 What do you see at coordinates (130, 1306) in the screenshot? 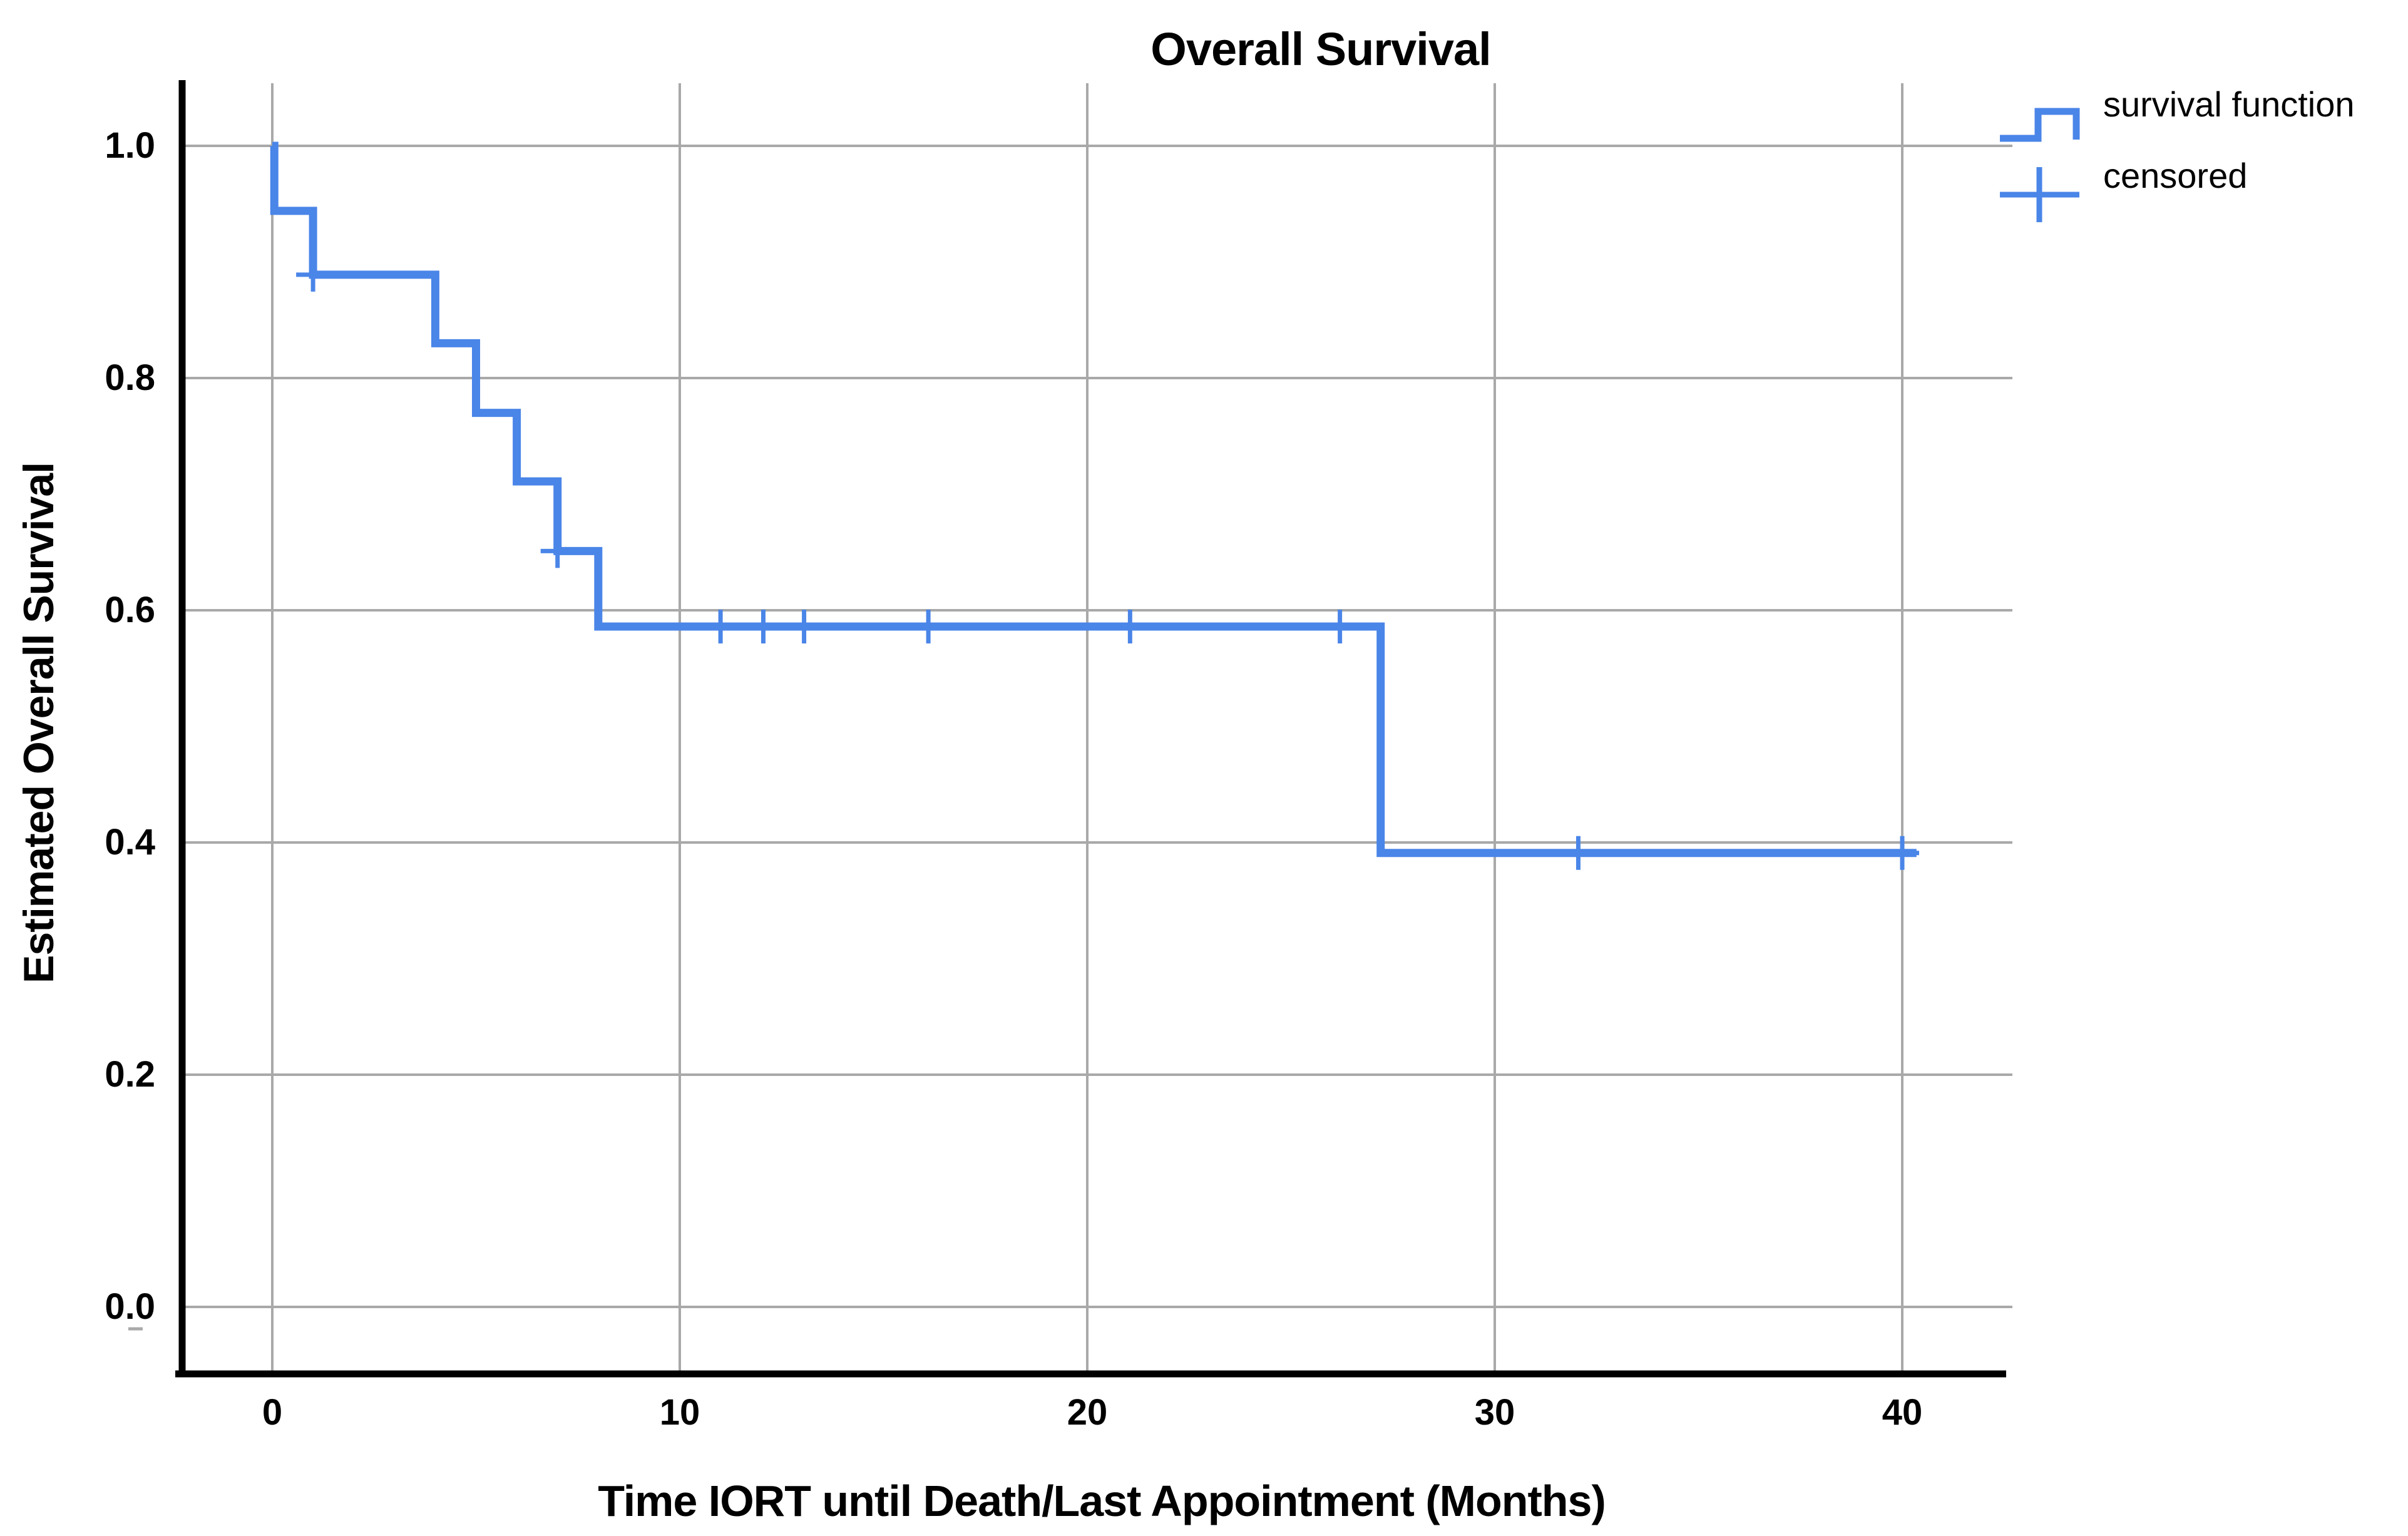
I see `y-tick-label-0.0: 0.0` at bounding box center [130, 1306].